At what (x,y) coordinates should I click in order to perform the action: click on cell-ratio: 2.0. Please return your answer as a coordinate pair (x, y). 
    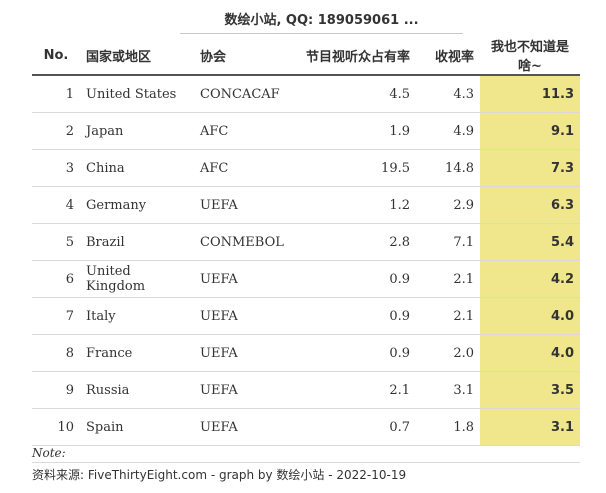
    Looking at the image, I should click on (448, 353).